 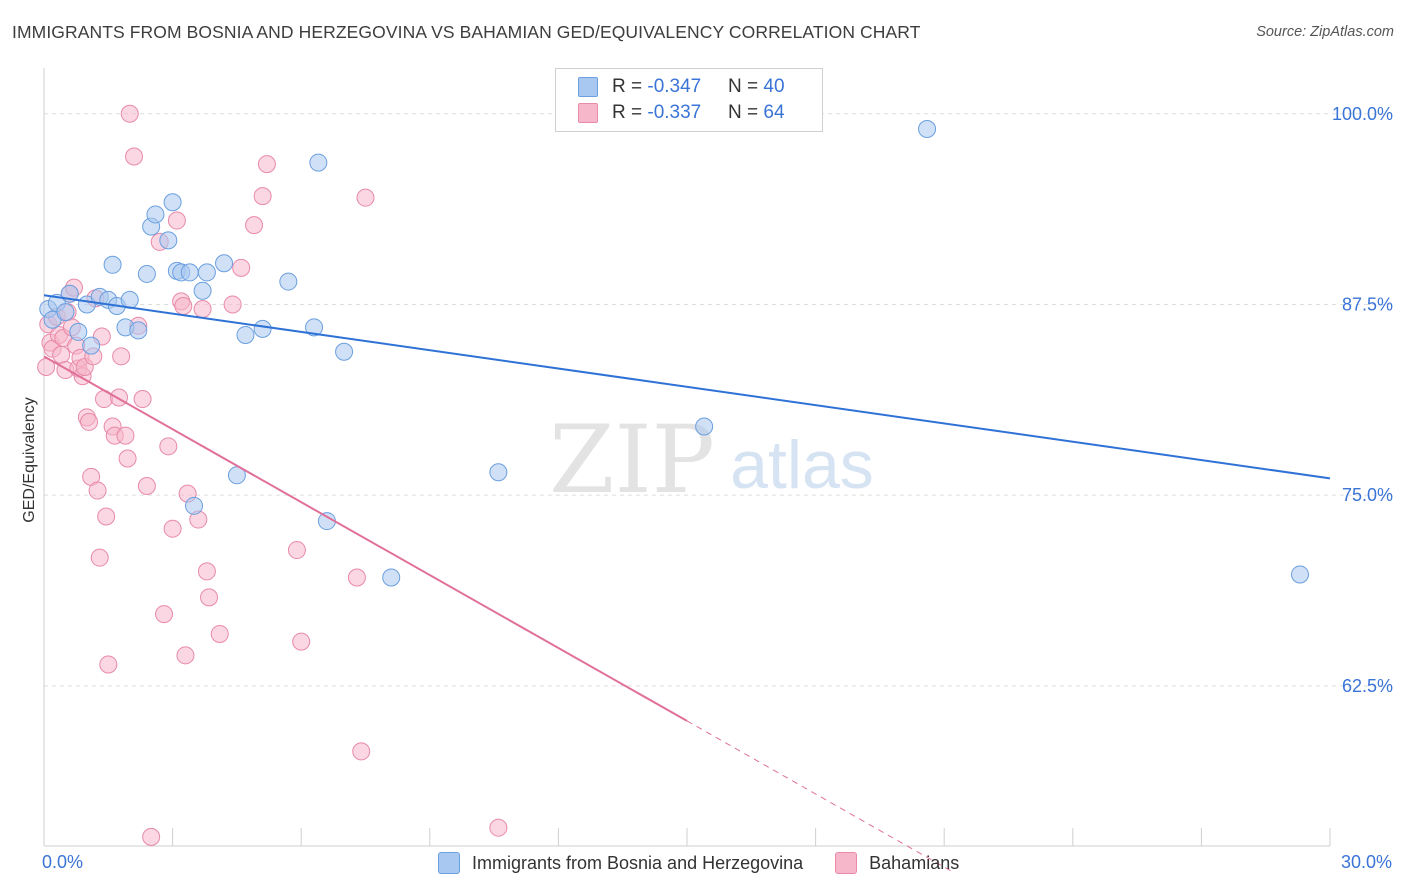 What do you see at coordinates (1367, 495) in the screenshot?
I see `y-tick-label: 75.0%` at bounding box center [1367, 495].